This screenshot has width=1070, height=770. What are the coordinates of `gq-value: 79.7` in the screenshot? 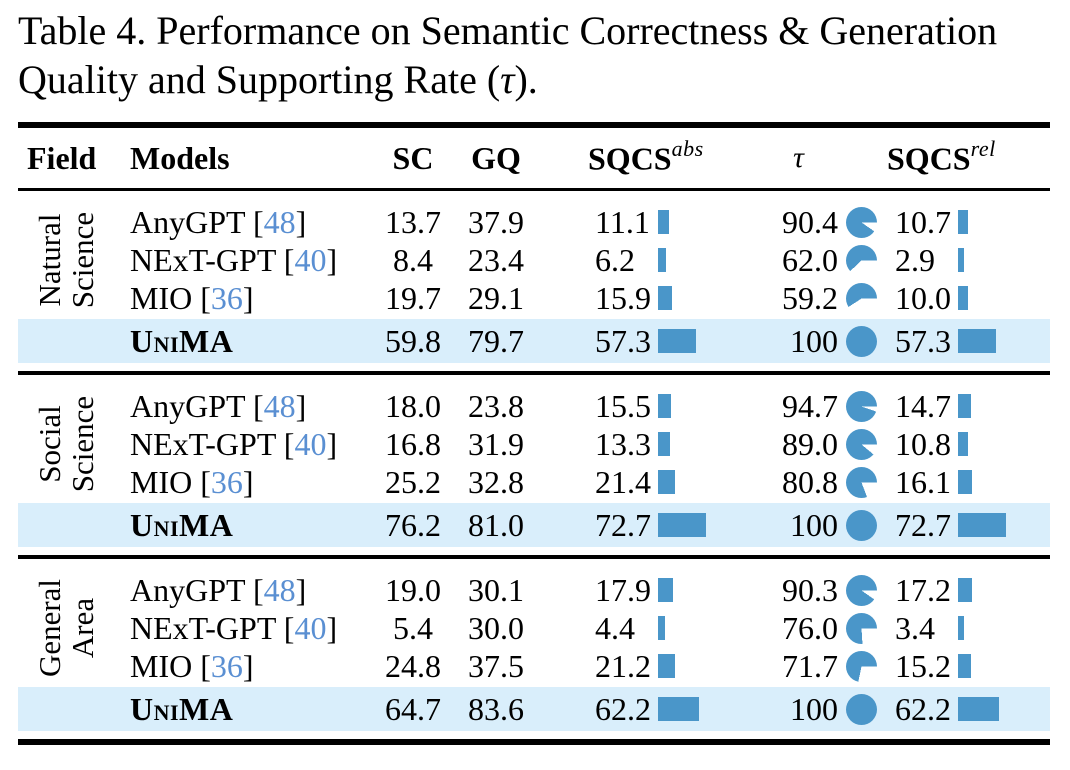 It's located at (496, 340).